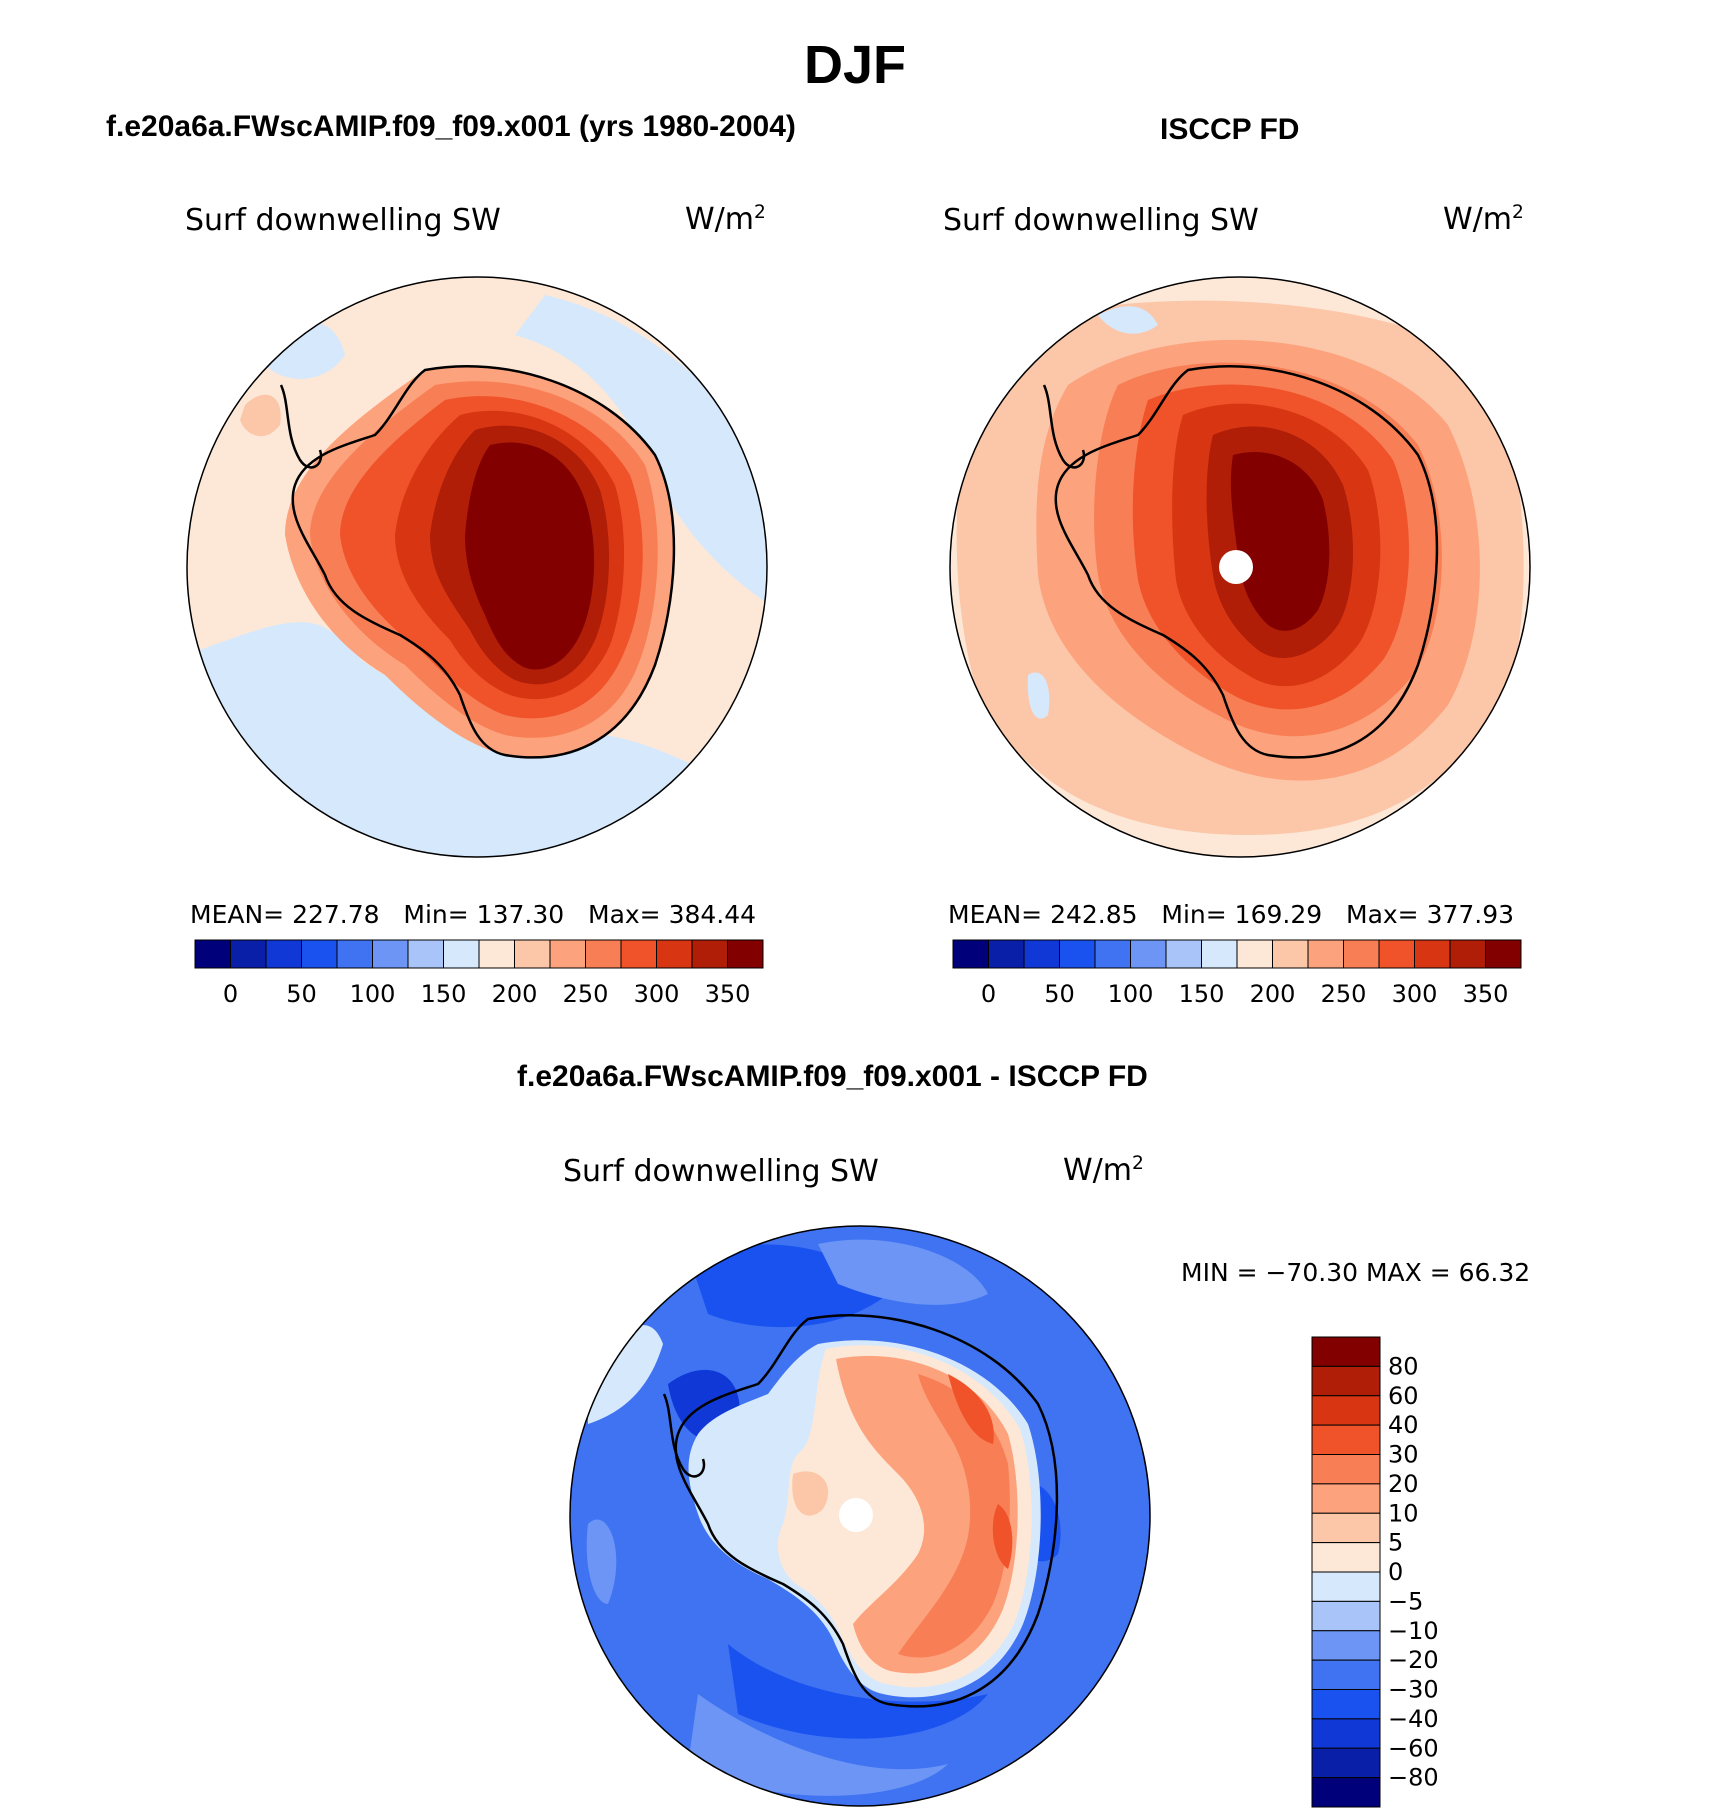 This screenshot has width=1710, height=1817. I want to click on diff-colorbar-level-label: 20, so click(1403, 1484).